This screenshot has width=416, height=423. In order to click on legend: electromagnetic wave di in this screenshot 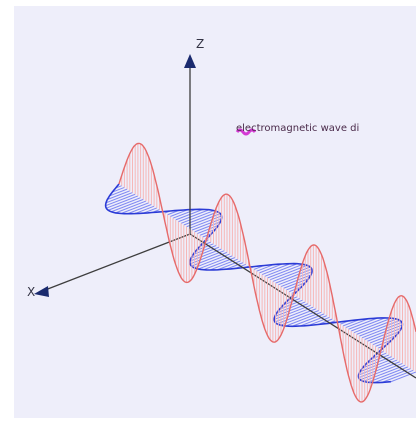, I will do `click(297, 129)`.